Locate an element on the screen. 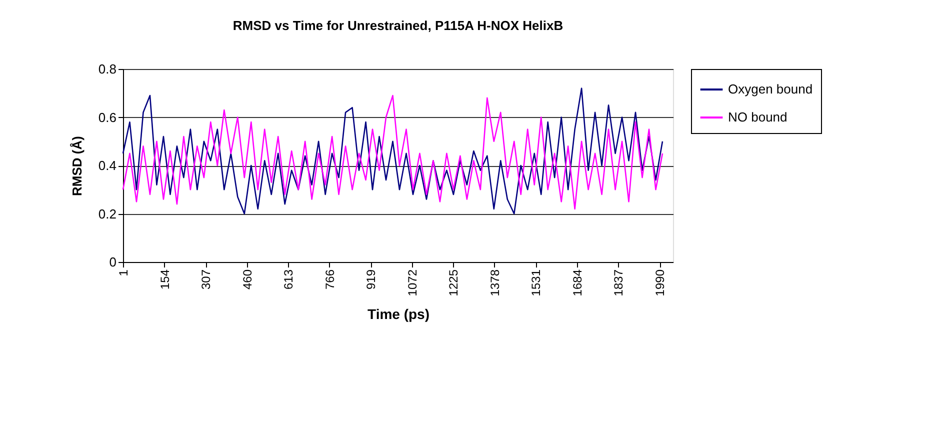  x-tick-label: 1837 is located at coordinates (619, 282).